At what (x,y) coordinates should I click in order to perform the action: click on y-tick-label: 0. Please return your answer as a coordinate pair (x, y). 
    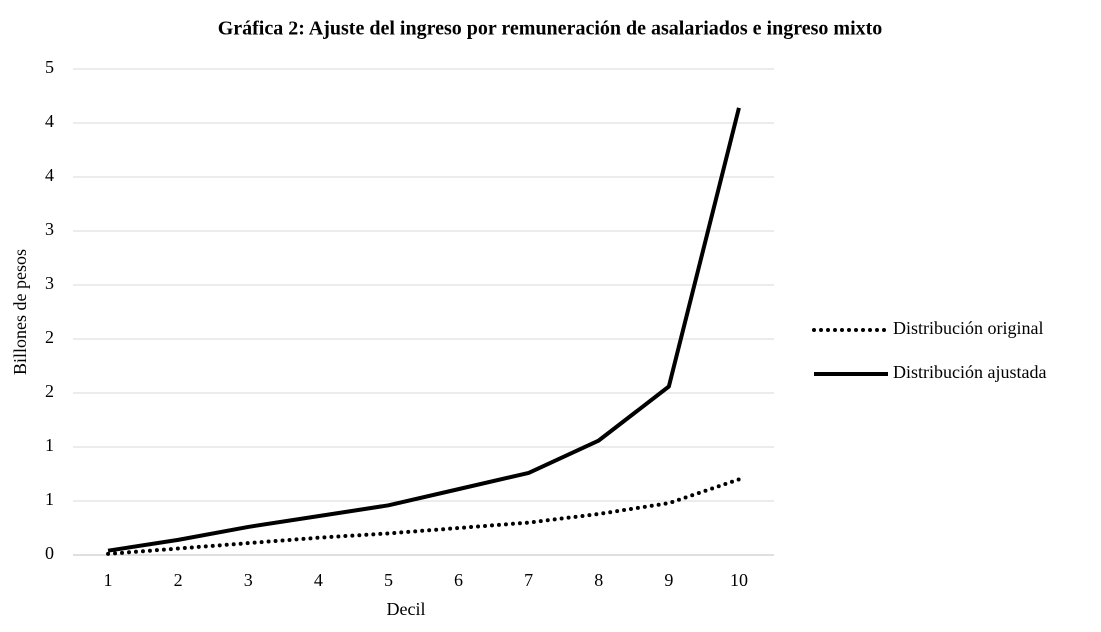
    Looking at the image, I should click on (49, 553).